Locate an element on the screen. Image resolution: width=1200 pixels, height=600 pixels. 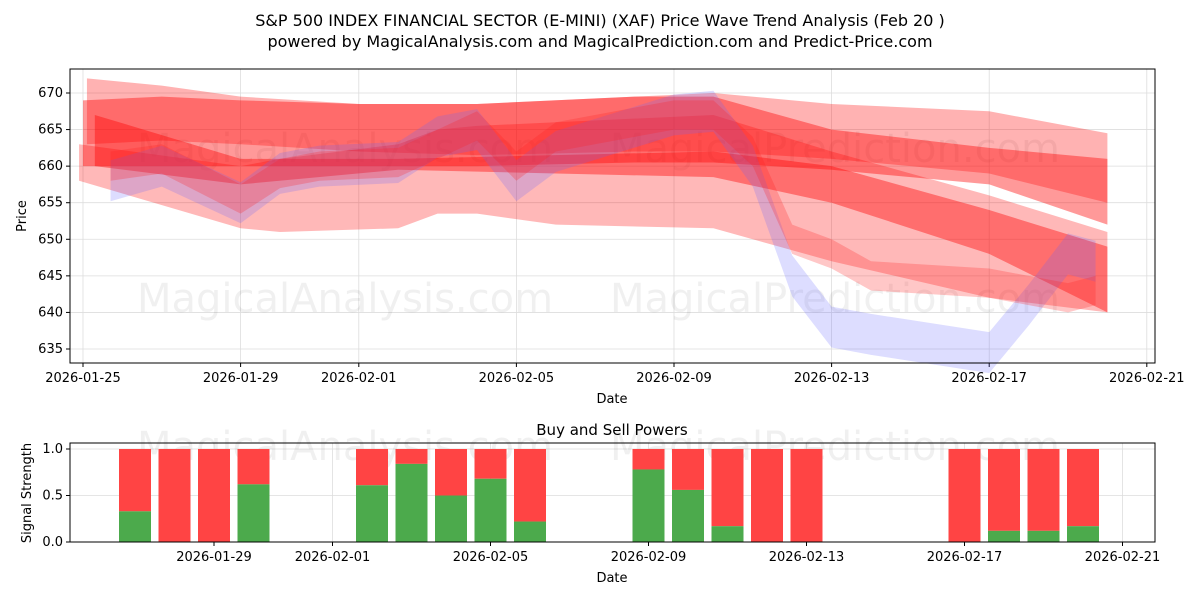
y-tick-label: 1.0 is located at coordinates (52, 449).